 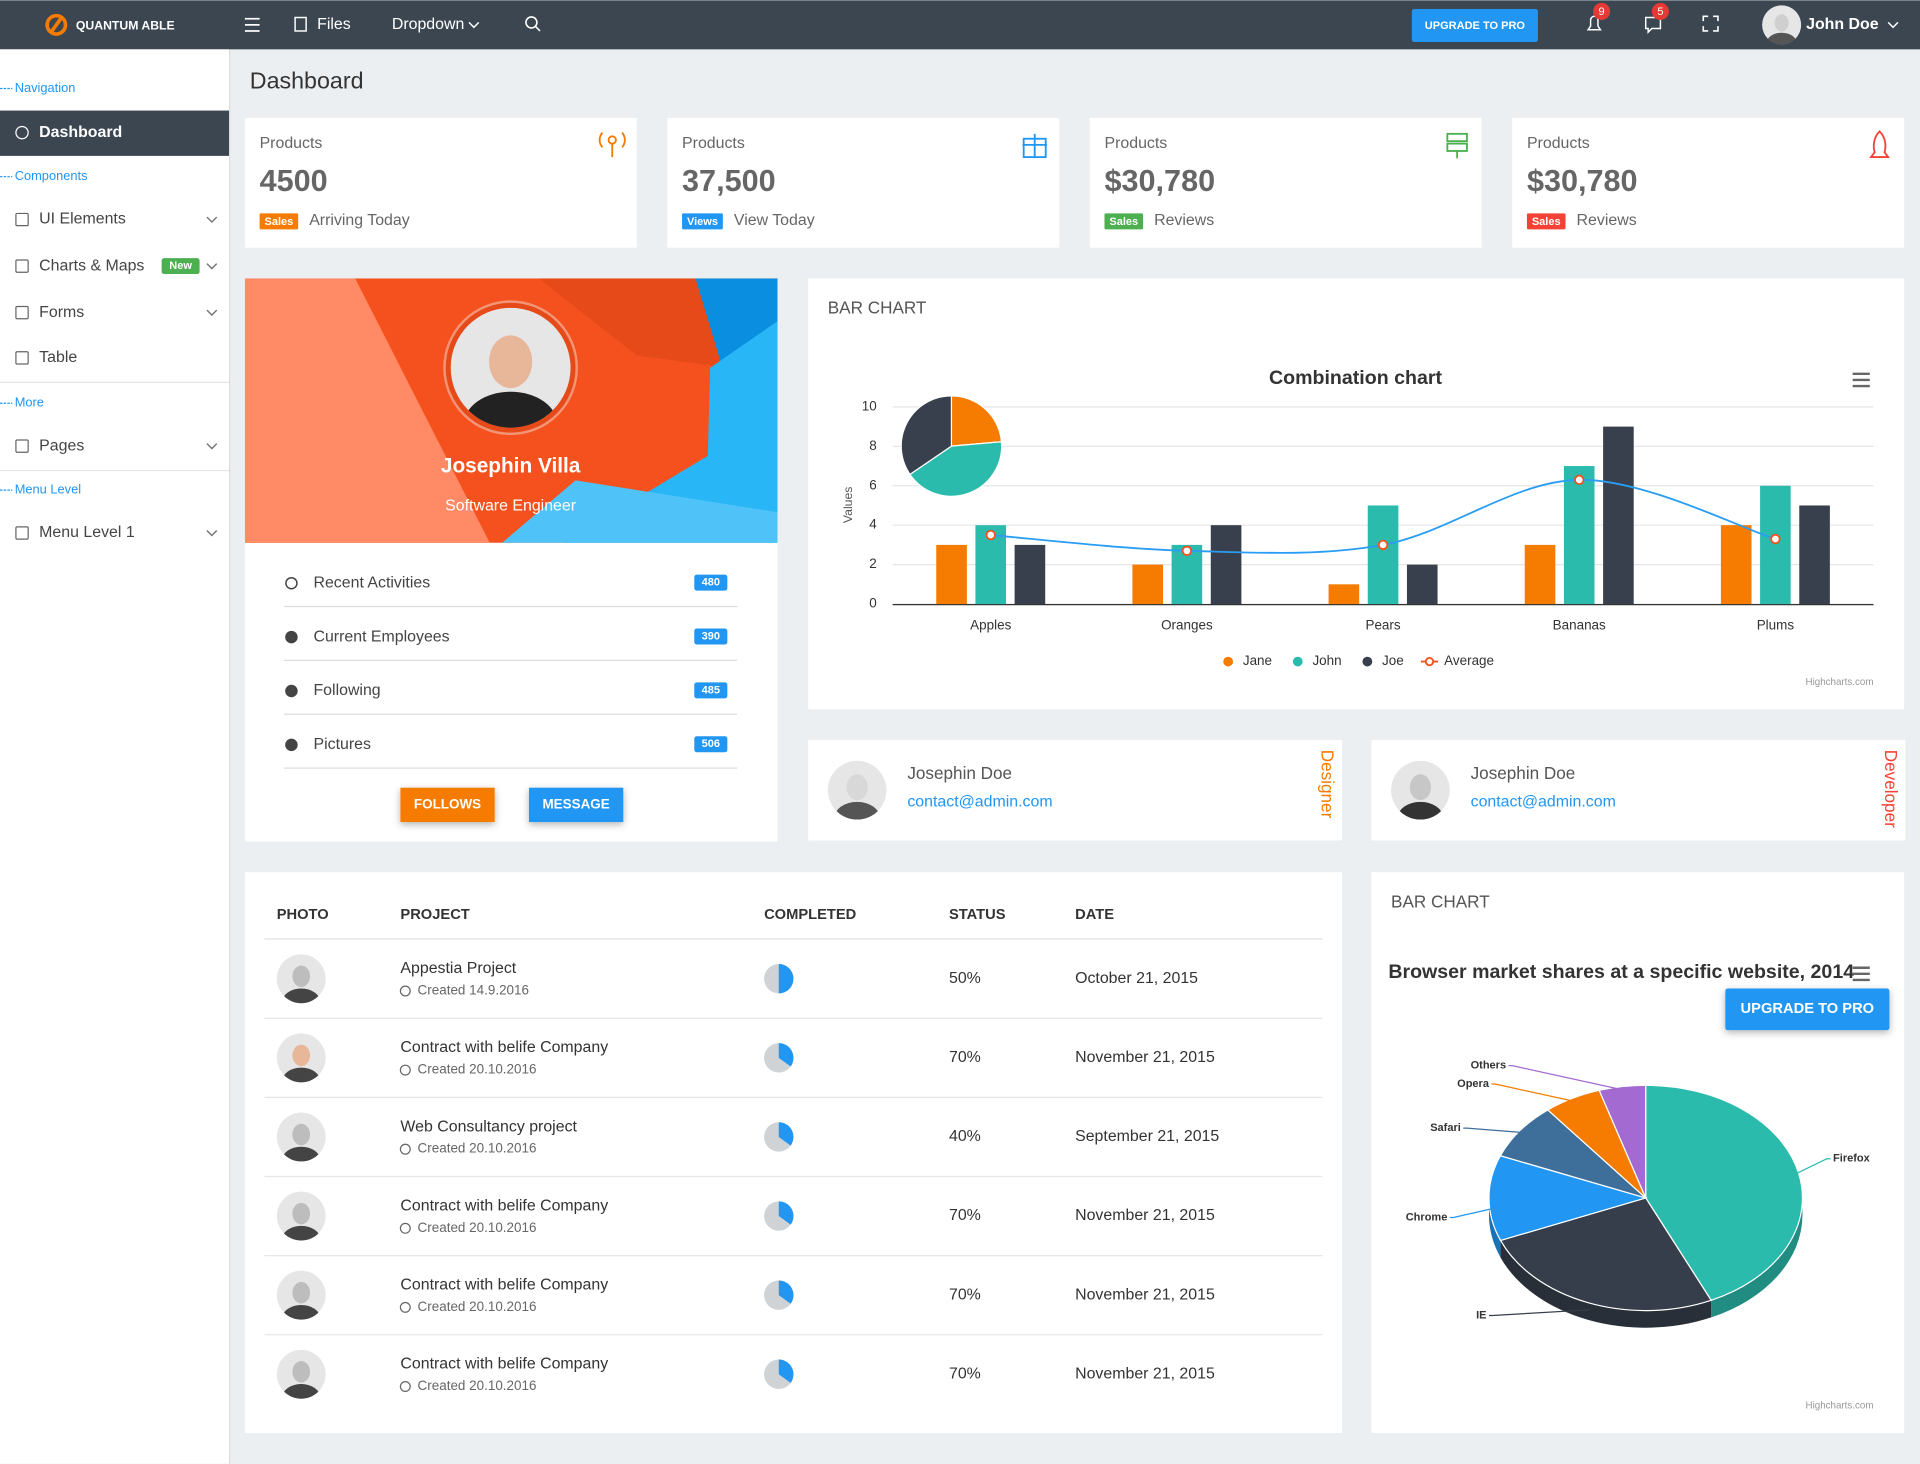 I want to click on project-created: Created 20.10.2016, so click(x=477, y=1069).